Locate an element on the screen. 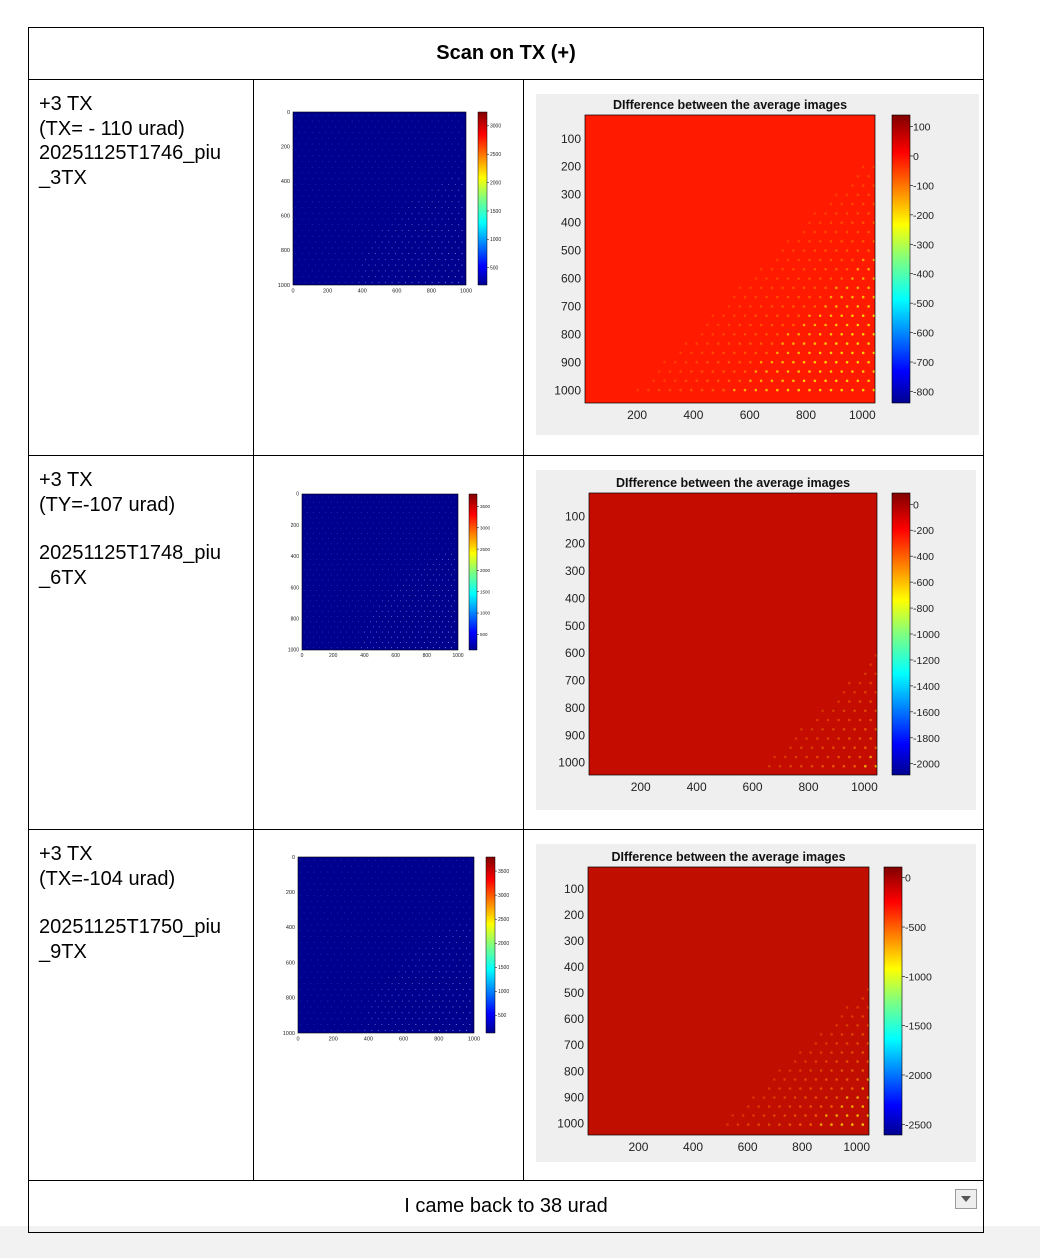 The height and width of the screenshot is (1258, 1040). dropdown-button is located at coordinates (966, 1199).